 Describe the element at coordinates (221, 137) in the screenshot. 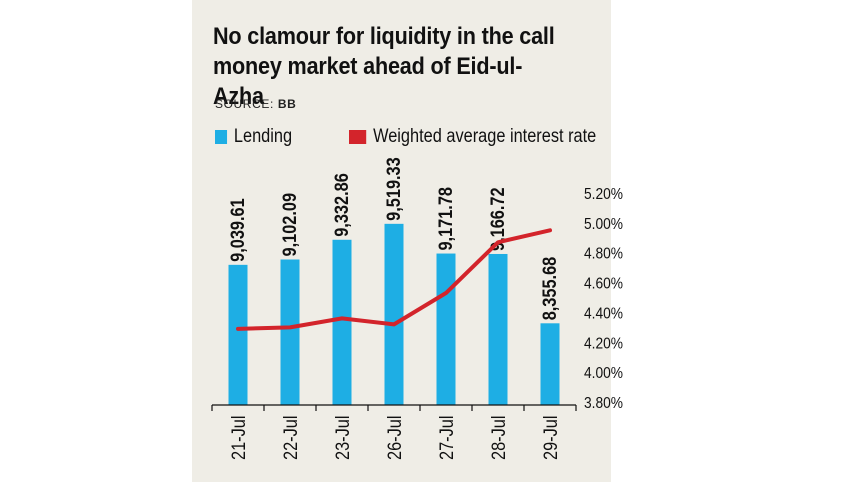

I see `legend-swatch-lending` at that location.